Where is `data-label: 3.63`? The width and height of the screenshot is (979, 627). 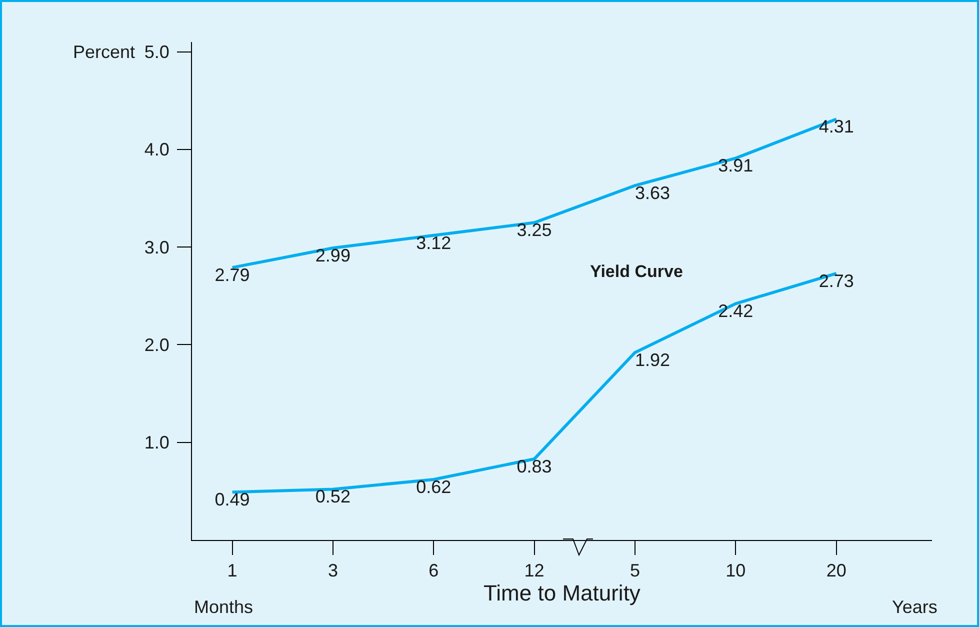 data-label: 3.63 is located at coordinates (652, 193).